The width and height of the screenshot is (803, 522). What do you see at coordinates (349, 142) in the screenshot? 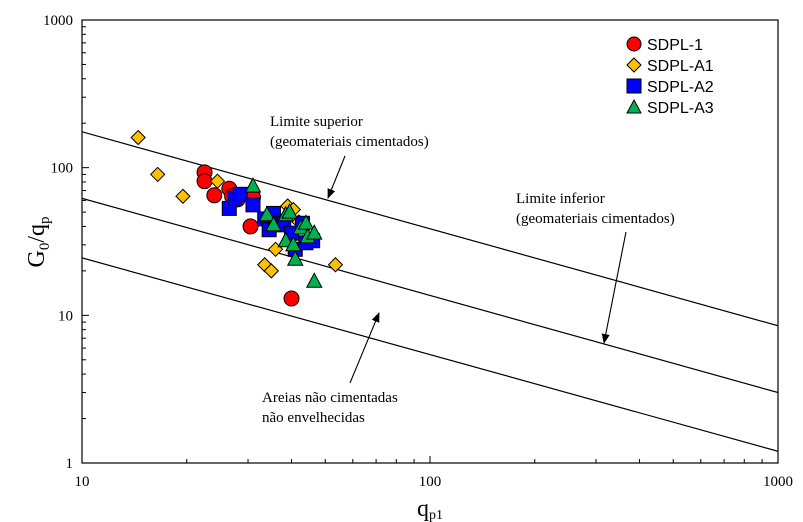
I see `annotation-upper-line2: (geomateriais cimentados)` at bounding box center [349, 142].